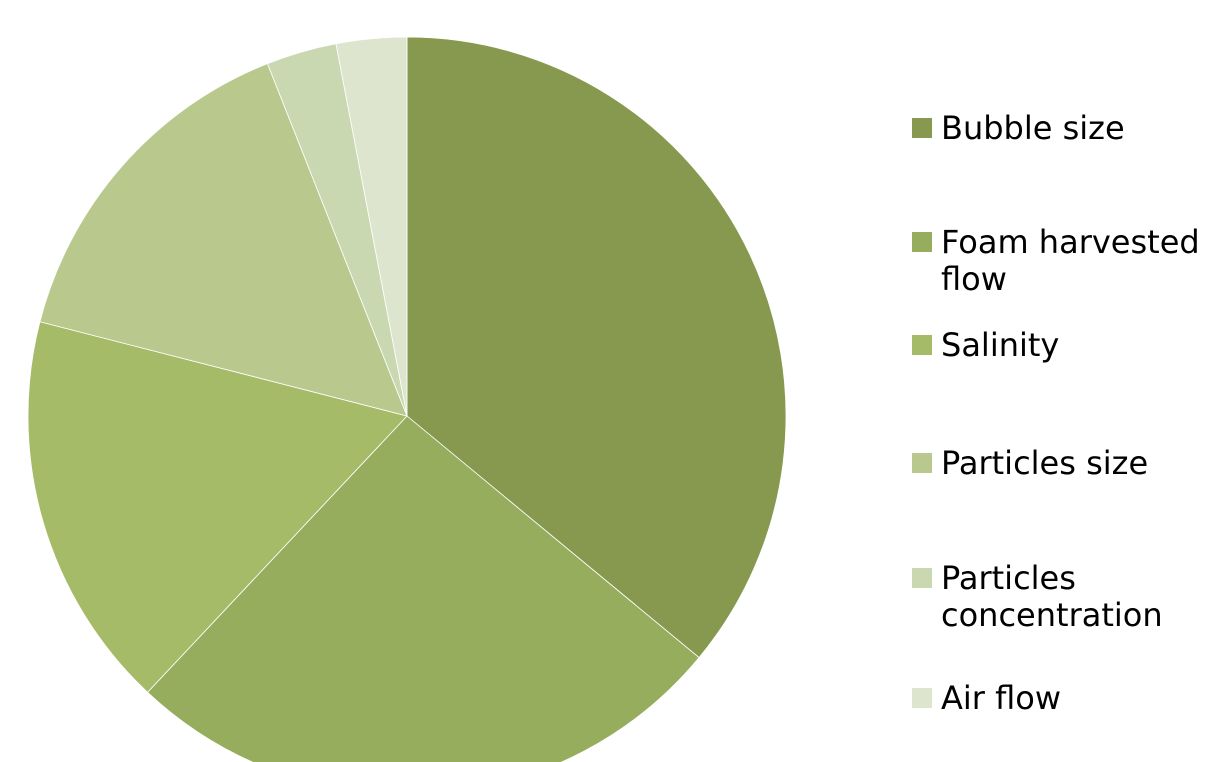 Image resolution: width=1229 pixels, height=762 pixels. What do you see at coordinates (1001, 698) in the screenshot?
I see `legend-label: Air flow` at bounding box center [1001, 698].